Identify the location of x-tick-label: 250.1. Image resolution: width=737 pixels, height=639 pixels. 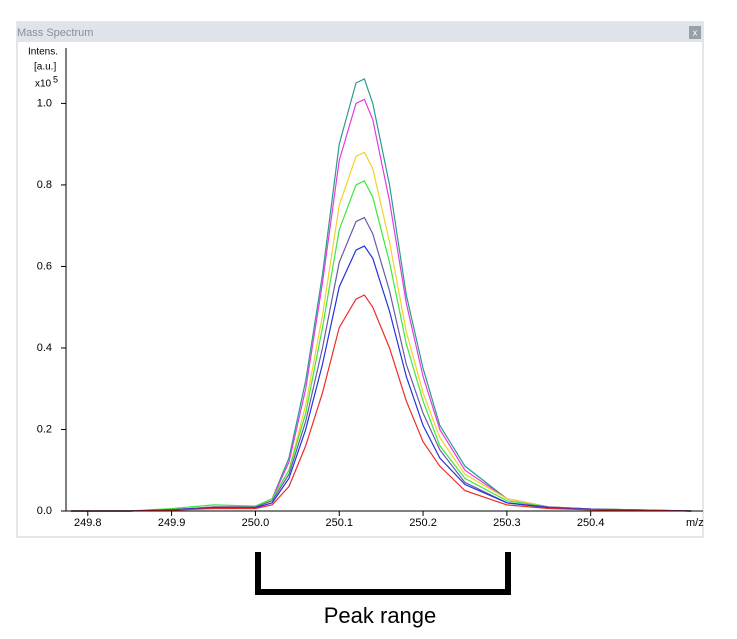
(339, 523).